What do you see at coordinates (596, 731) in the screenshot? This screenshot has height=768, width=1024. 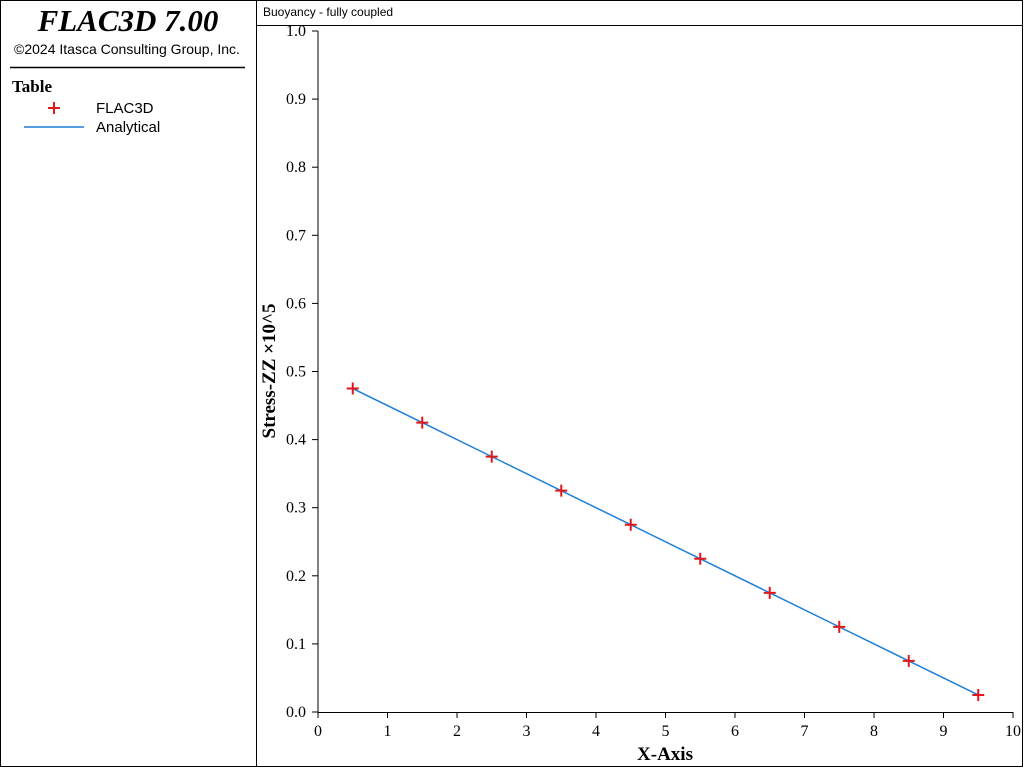 I see `x-tick-label: 4` at bounding box center [596, 731].